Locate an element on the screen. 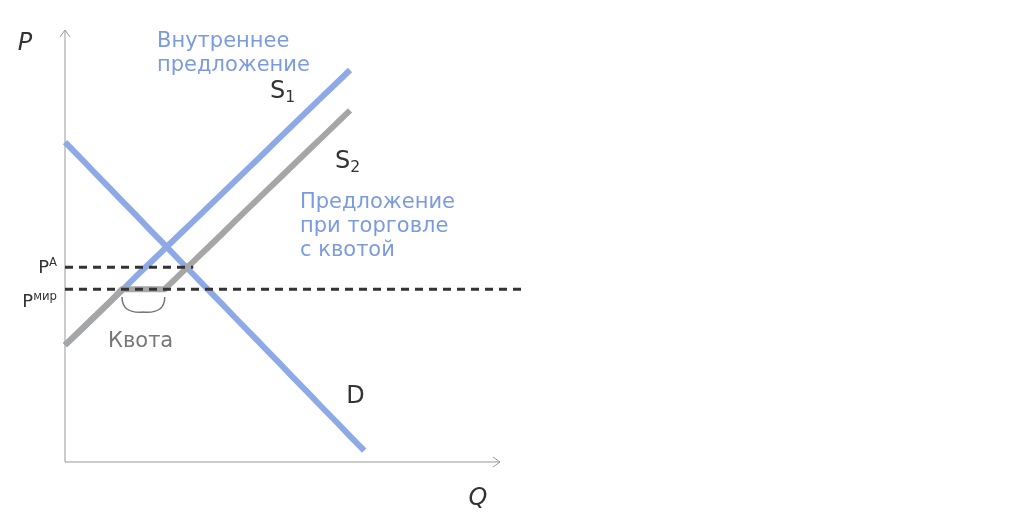 The height and width of the screenshot is (528, 1024). y-axis-title: P is located at coordinates (25, 42).